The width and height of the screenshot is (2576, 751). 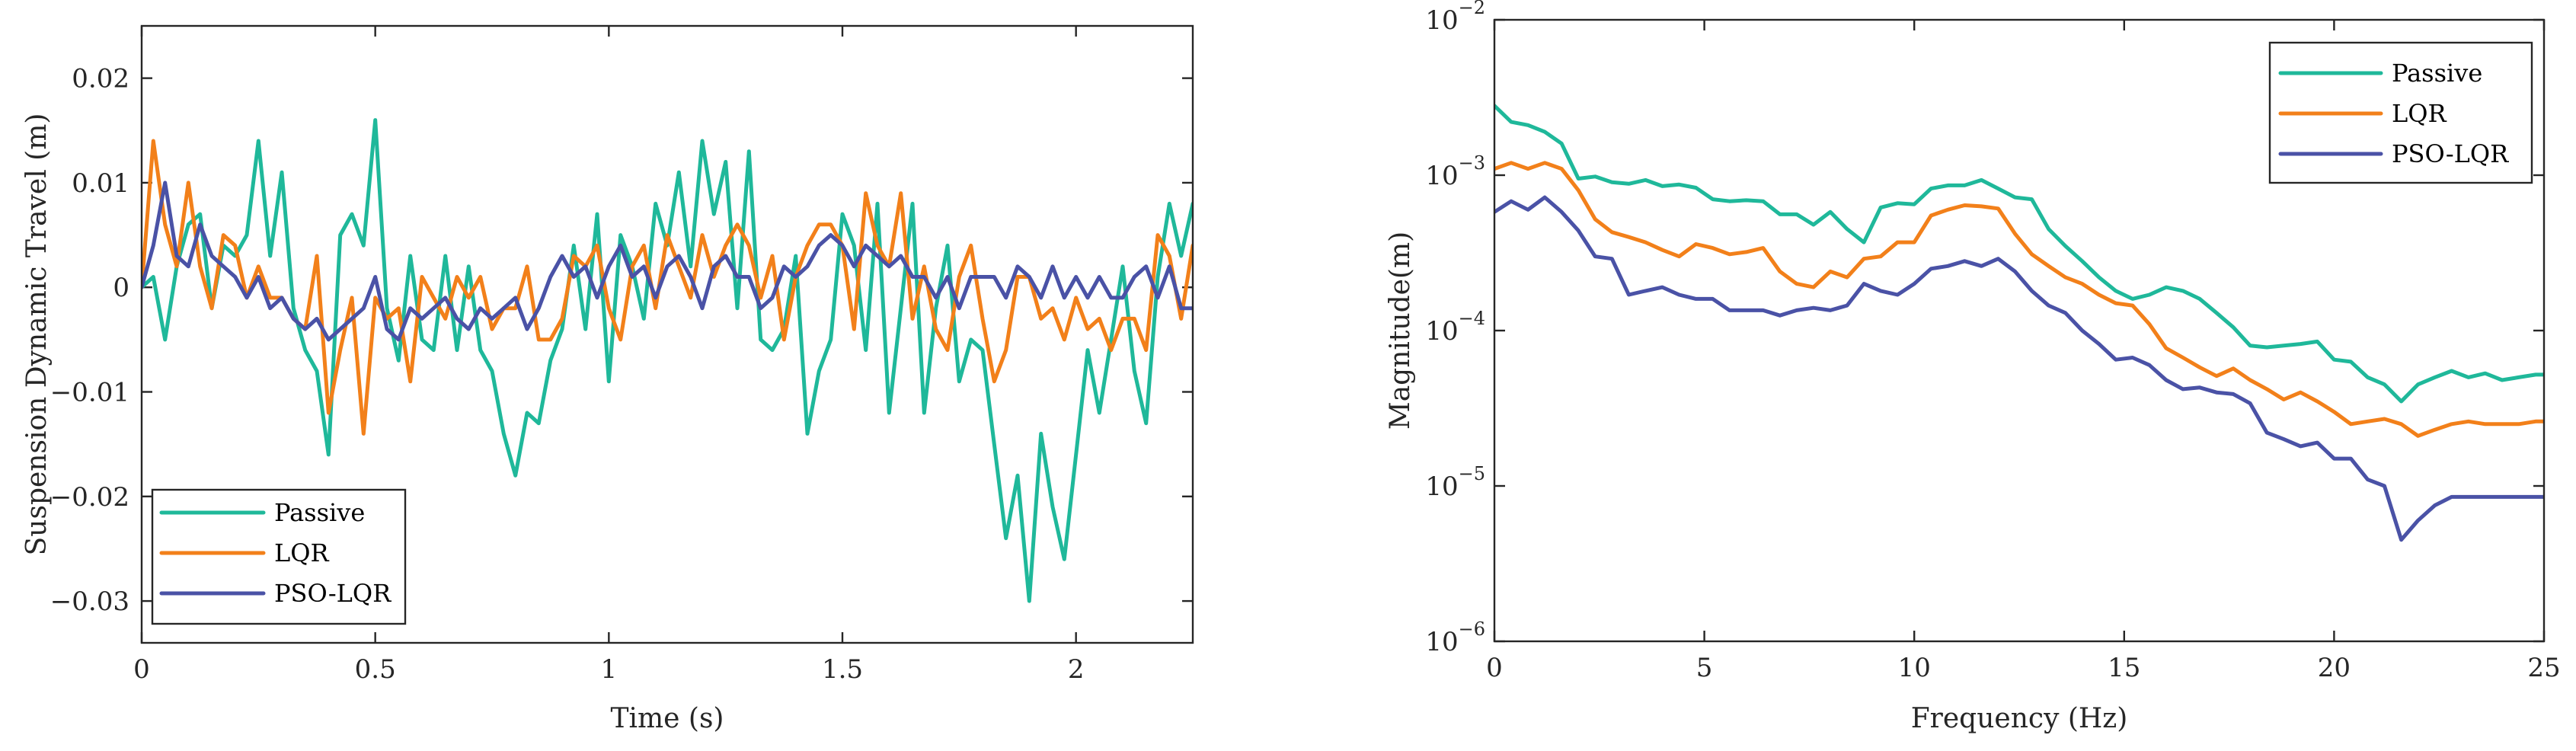 What do you see at coordinates (1455, 171) in the screenshot?
I see `y-tick-label: 10⁻³` at bounding box center [1455, 171].